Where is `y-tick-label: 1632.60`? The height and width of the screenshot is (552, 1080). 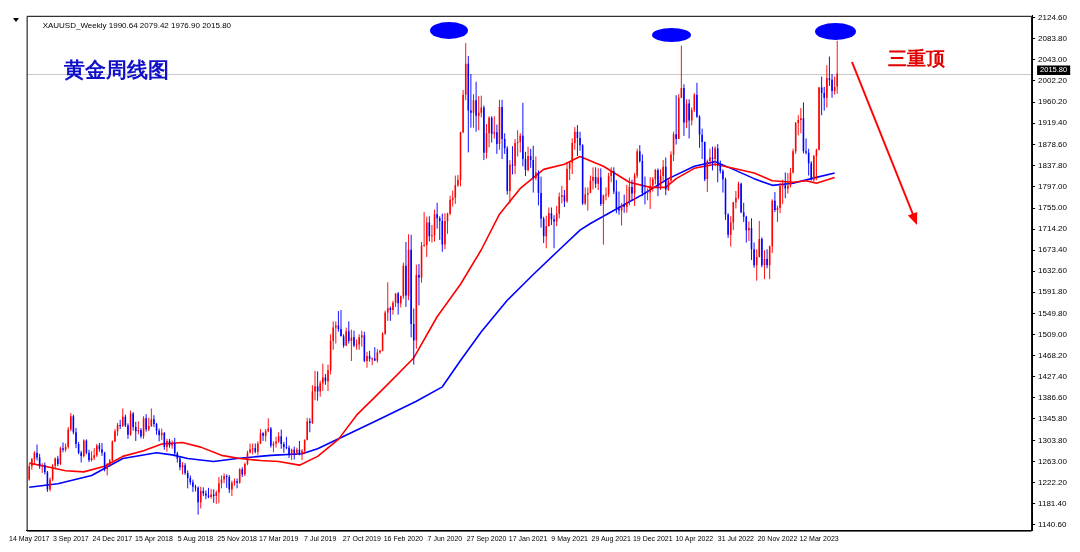
y-tick-label: 1632.60 is located at coordinates (1053, 271).